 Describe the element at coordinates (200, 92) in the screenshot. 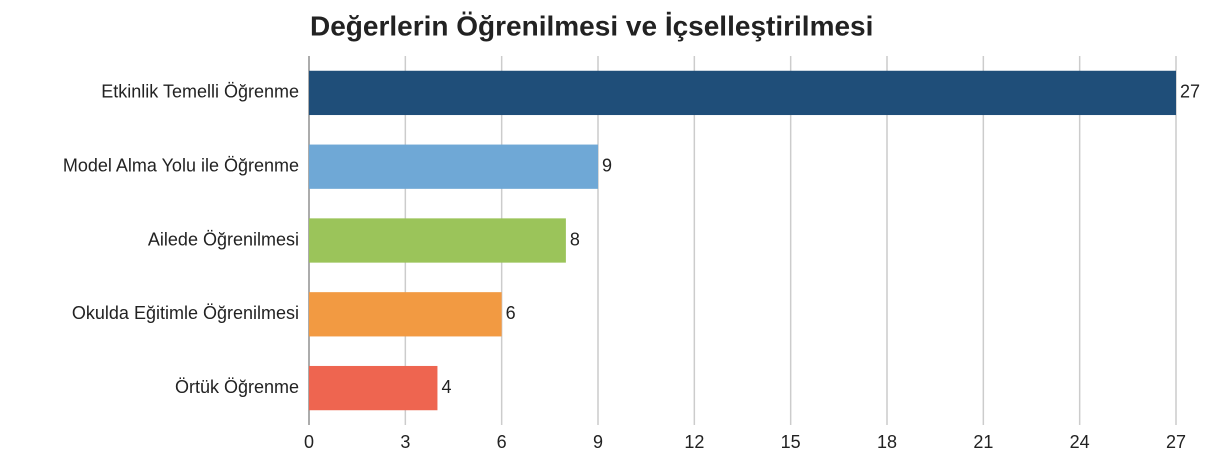

I see `y-tick-label: Etkinlik Temelli Öğrenme` at that location.